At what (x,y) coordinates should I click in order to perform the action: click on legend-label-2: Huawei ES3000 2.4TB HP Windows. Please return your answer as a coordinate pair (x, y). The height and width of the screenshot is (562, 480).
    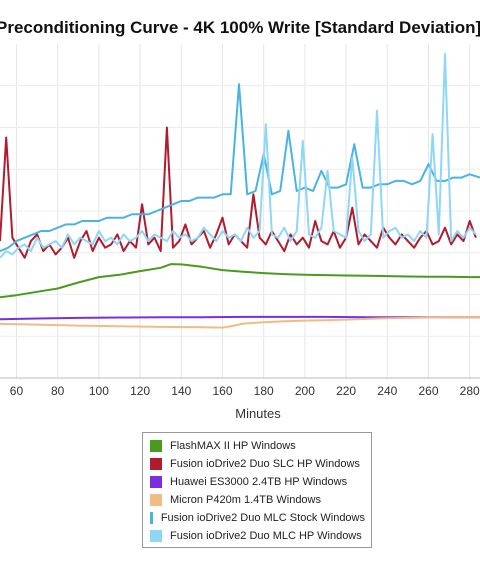
    Looking at the image, I should click on (259, 482).